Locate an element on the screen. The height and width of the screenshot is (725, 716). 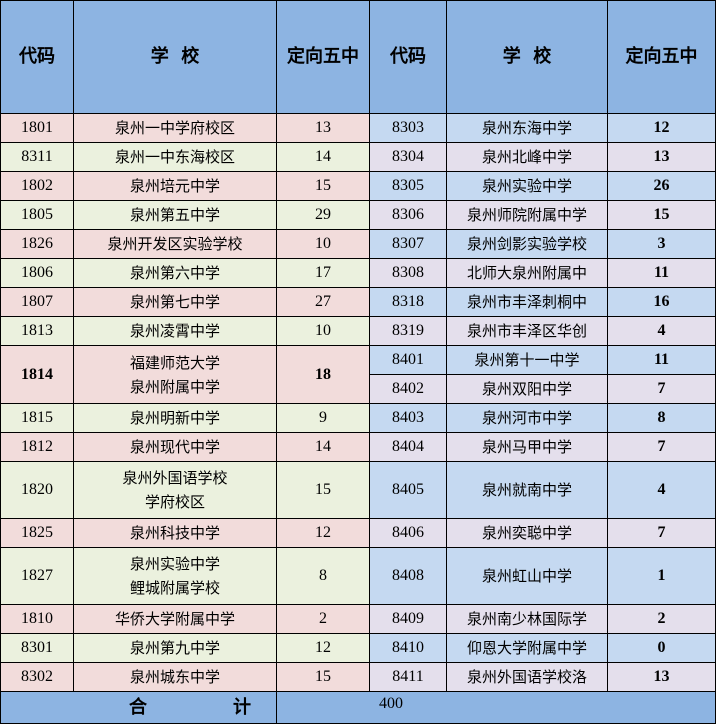
table-row: 1815 泉州明新中学 9 8403 泉州河市中学 8 is located at coordinates (358, 418).